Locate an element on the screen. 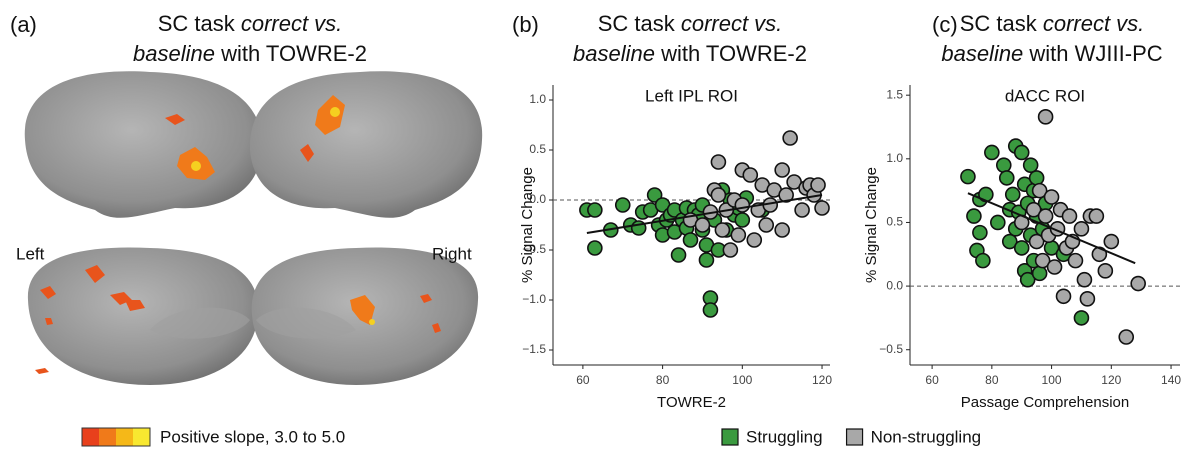  y-axis-label: % Signal Change is located at coordinates (871, 225).